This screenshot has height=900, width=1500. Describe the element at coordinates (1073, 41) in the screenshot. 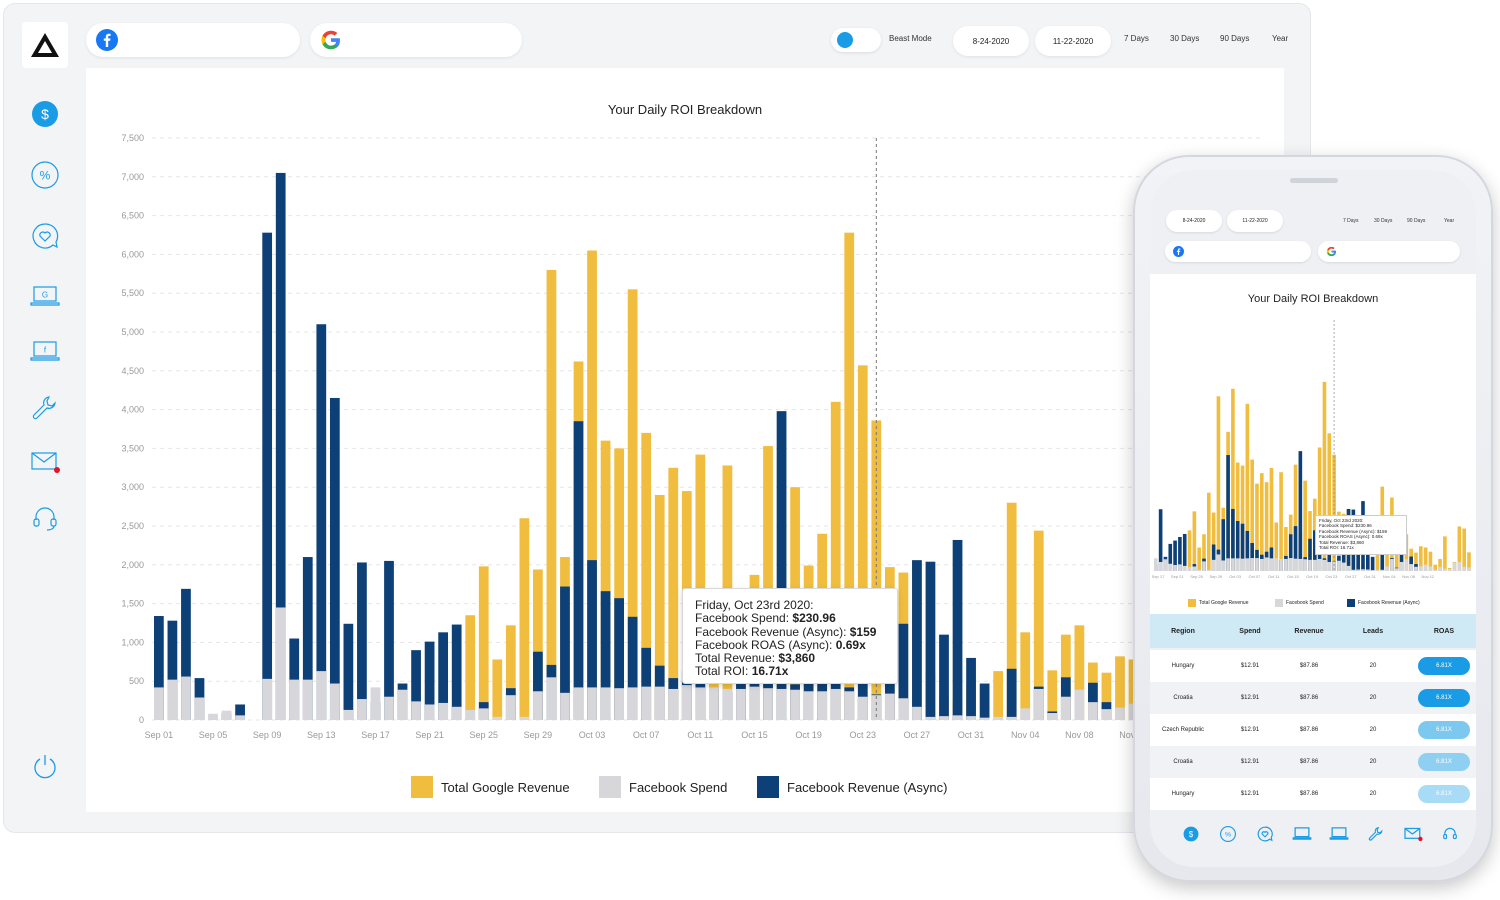

I see `end-date-picker: 11-22-2020` at that location.